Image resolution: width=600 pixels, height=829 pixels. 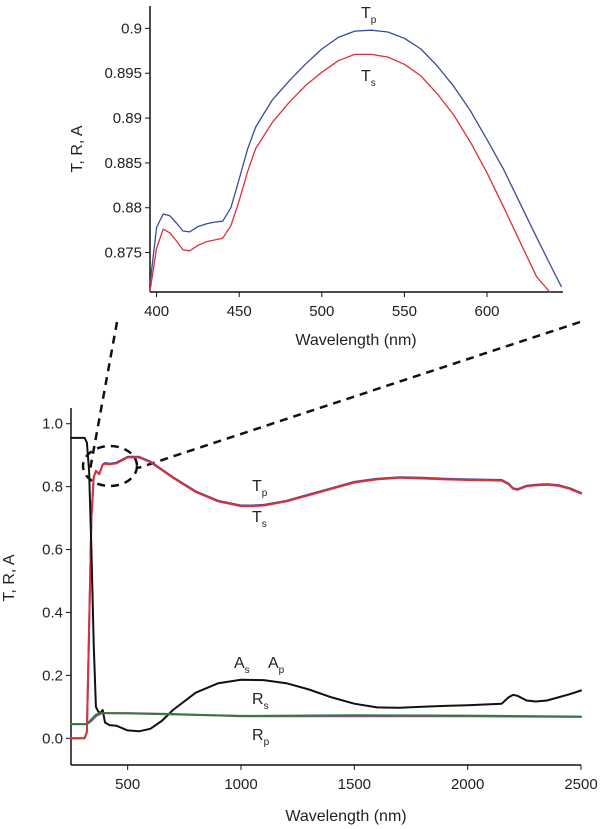 I want to click on label-as: As, so click(x=242, y=665).